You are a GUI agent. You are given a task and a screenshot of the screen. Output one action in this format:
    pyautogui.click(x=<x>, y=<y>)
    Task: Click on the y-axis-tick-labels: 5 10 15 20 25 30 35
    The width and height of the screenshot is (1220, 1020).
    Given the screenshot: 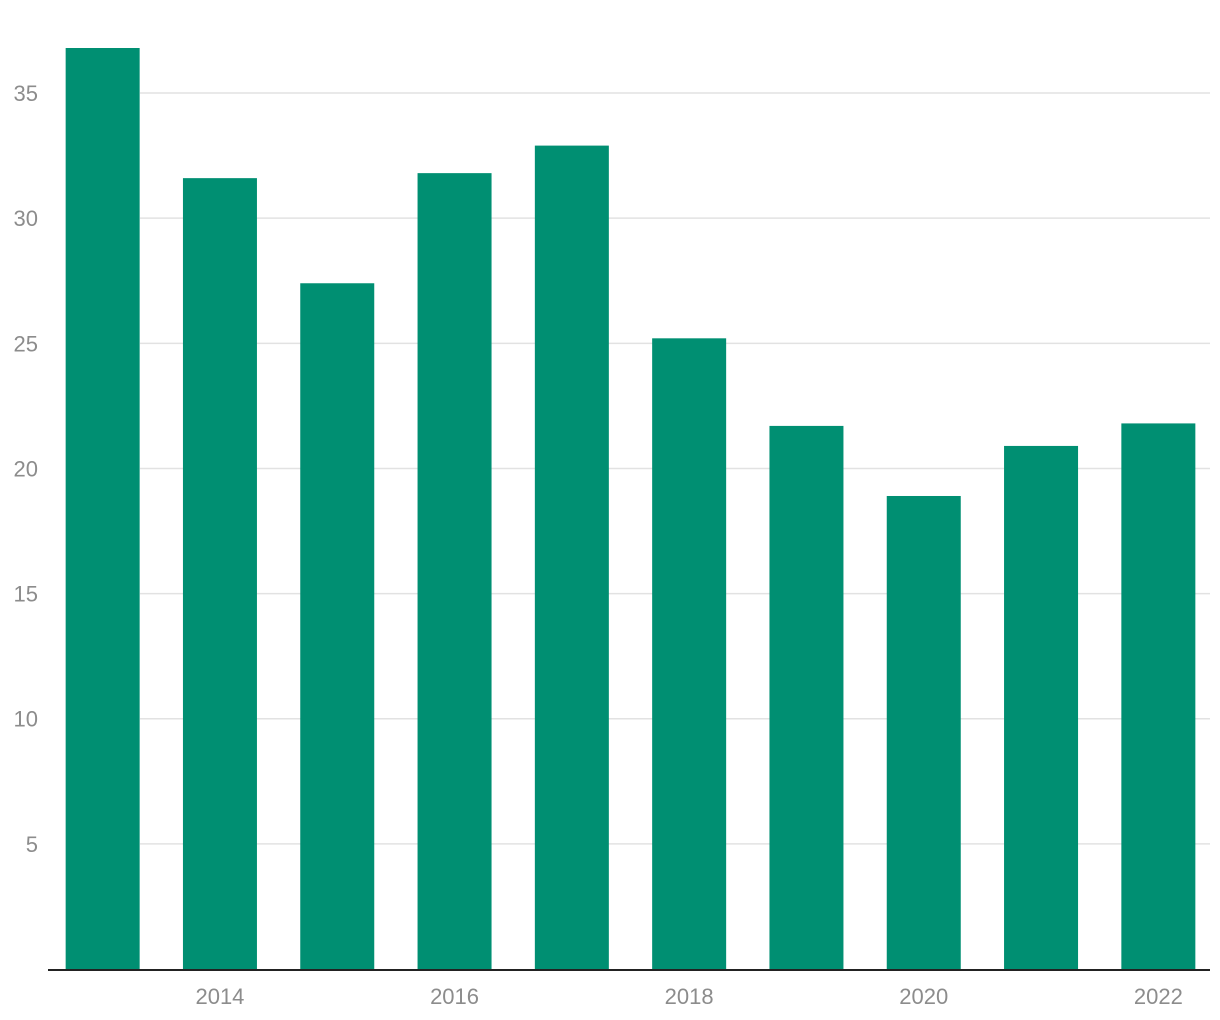 What is the action you would take?
    pyautogui.click(x=26, y=469)
    